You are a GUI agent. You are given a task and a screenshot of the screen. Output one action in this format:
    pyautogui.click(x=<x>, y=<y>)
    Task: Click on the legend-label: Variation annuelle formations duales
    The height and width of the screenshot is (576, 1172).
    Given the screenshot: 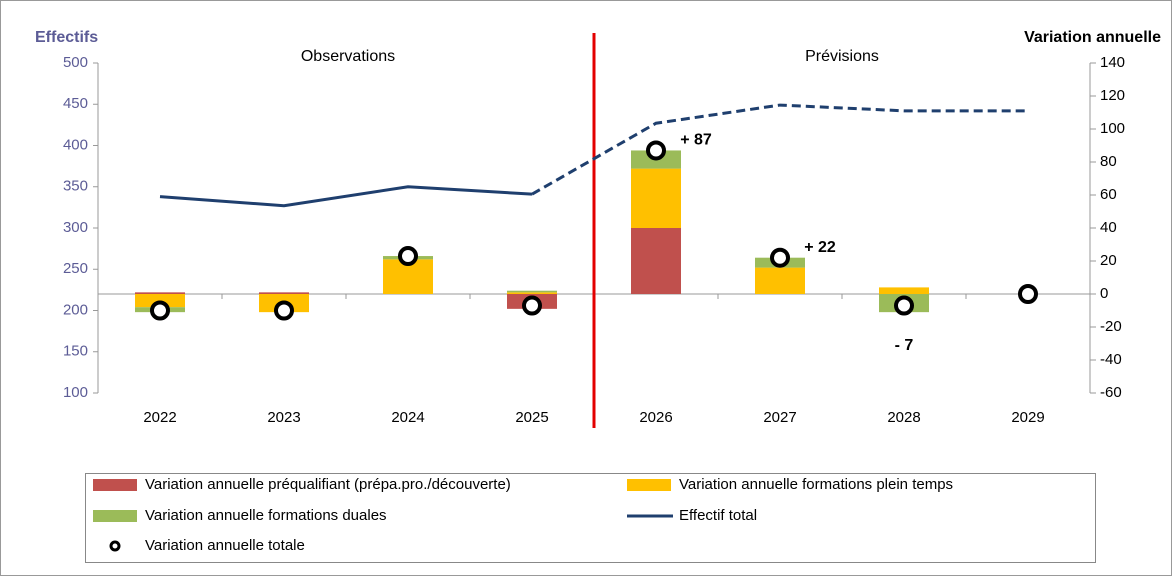 What is the action you would take?
    pyautogui.click(x=266, y=515)
    